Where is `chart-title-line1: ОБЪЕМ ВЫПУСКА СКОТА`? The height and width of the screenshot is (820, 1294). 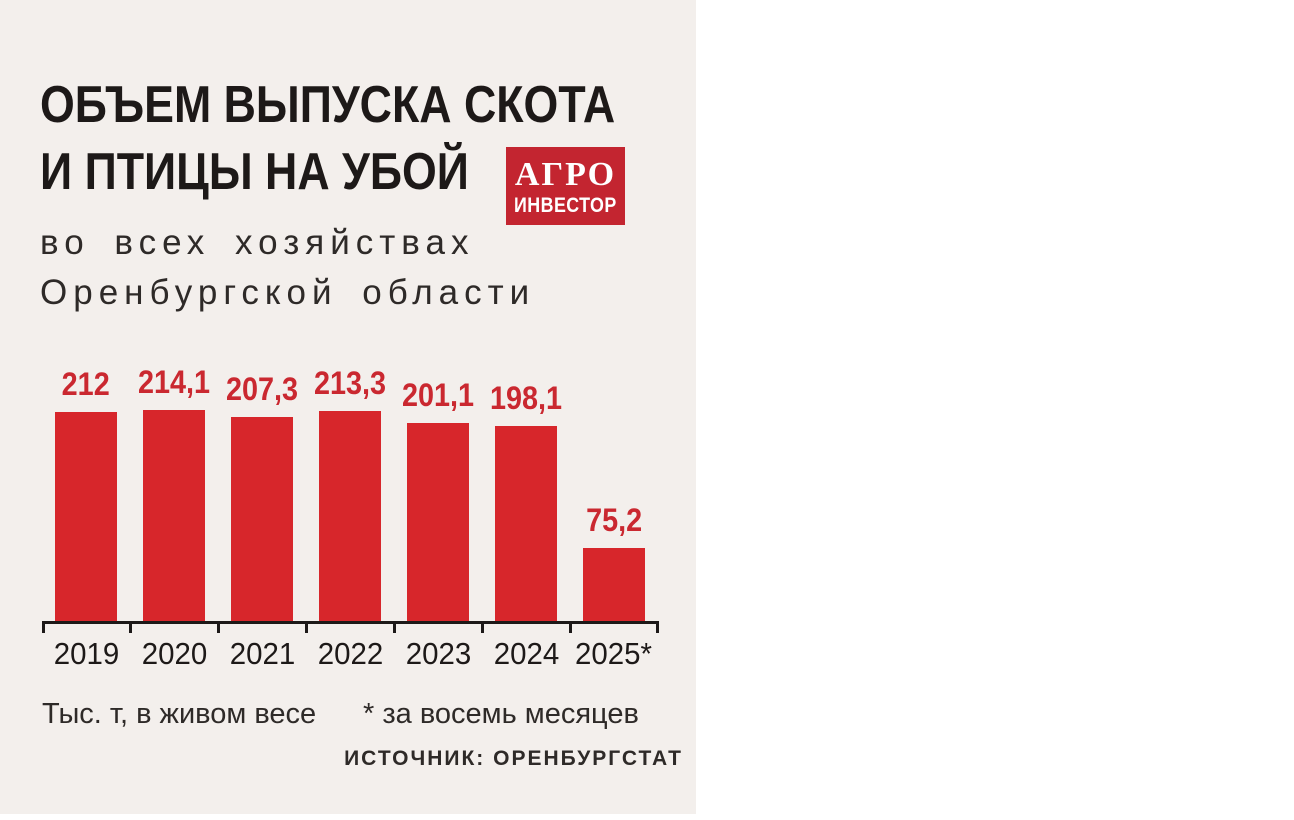 chart-title-line1: ОБЪЕМ ВЫПУСКА СКОТА is located at coordinates (328, 105).